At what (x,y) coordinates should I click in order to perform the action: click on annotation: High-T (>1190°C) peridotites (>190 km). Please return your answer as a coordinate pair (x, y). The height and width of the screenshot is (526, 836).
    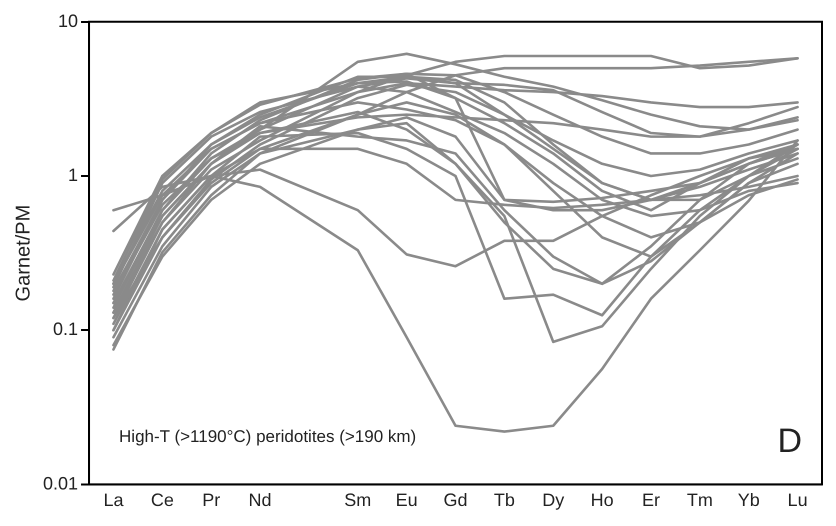
    Looking at the image, I should click on (267, 436).